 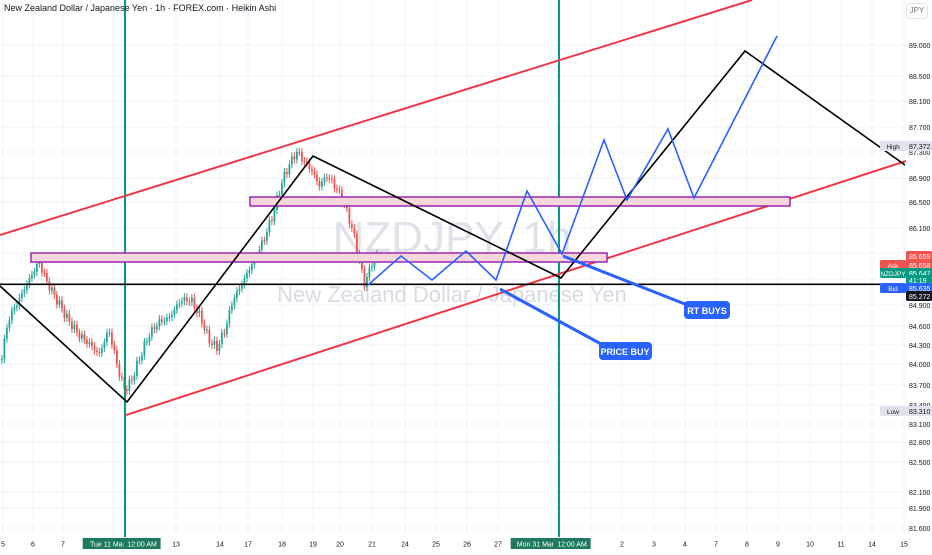 I want to click on time-tick-highlight, so click(x=572, y=543).